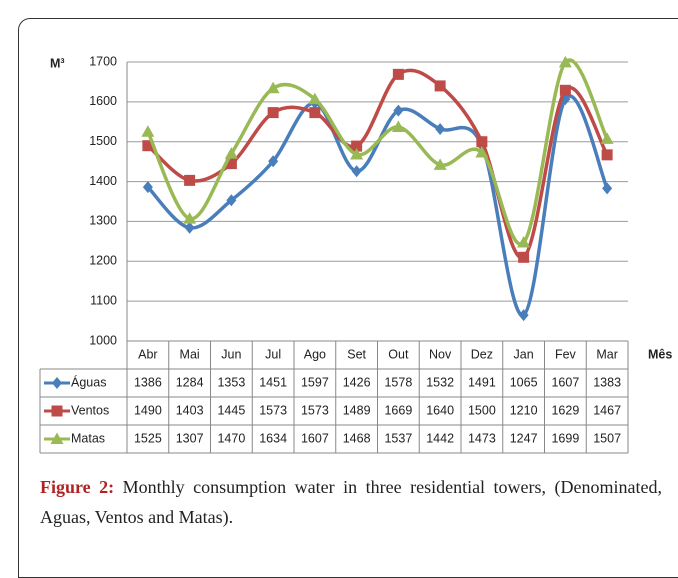 The height and width of the screenshot is (578, 678). Describe the element at coordinates (660, 354) in the screenshot. I see `x-axis-label: Mês` at that location.